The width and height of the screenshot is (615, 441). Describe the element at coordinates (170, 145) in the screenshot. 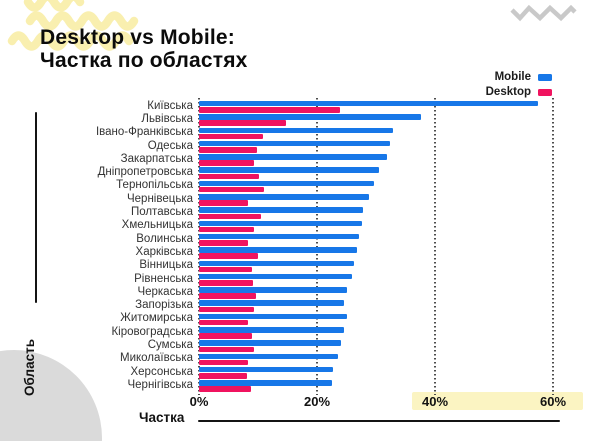

I see `region-label-3: Одеська` at that location.